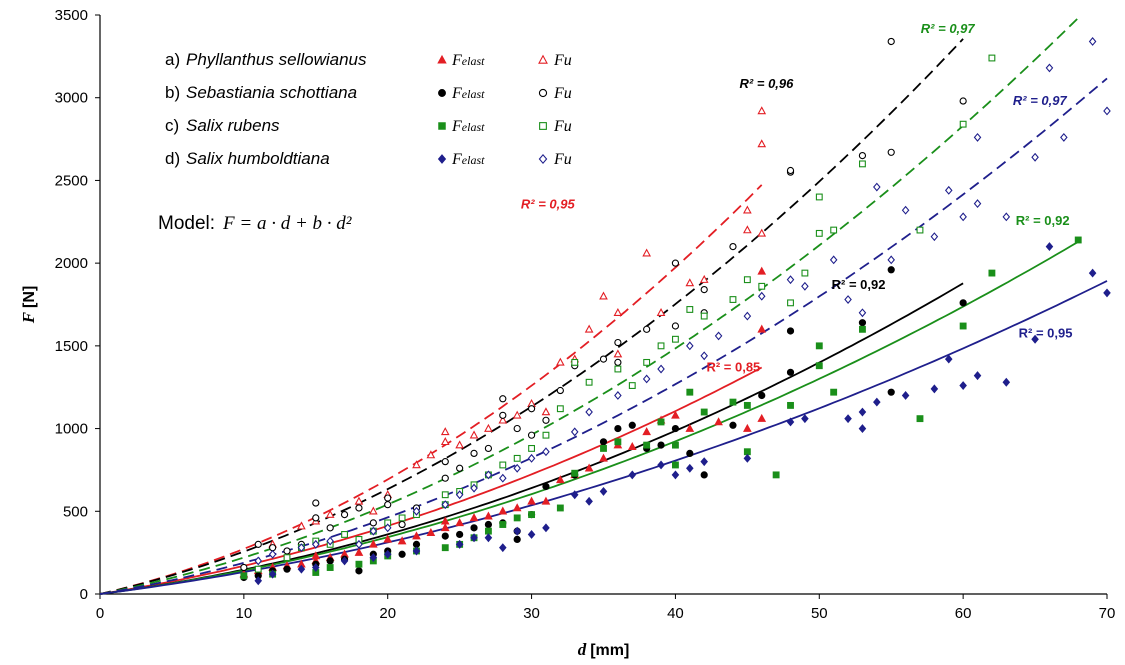  Describe the element at coordinates (77, 305) in the screenshot. I see `y-ticks: 0 500 1000 1500 2000 2500 3000 3500` at that location.